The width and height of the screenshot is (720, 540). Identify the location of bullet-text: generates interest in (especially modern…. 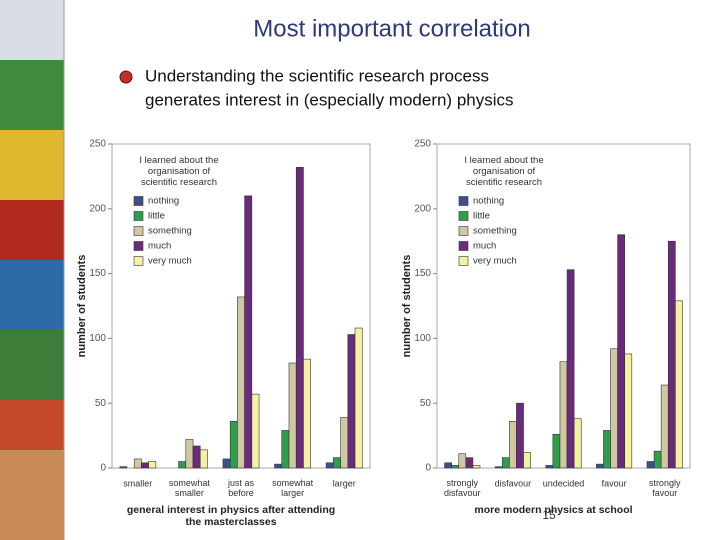
(329, 99).